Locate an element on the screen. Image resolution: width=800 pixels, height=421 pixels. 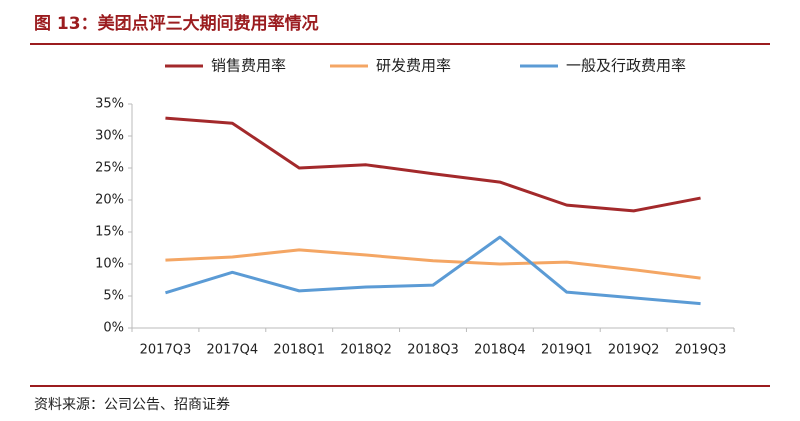
y-tick-label: 30% is located at coordinates (109, 136).